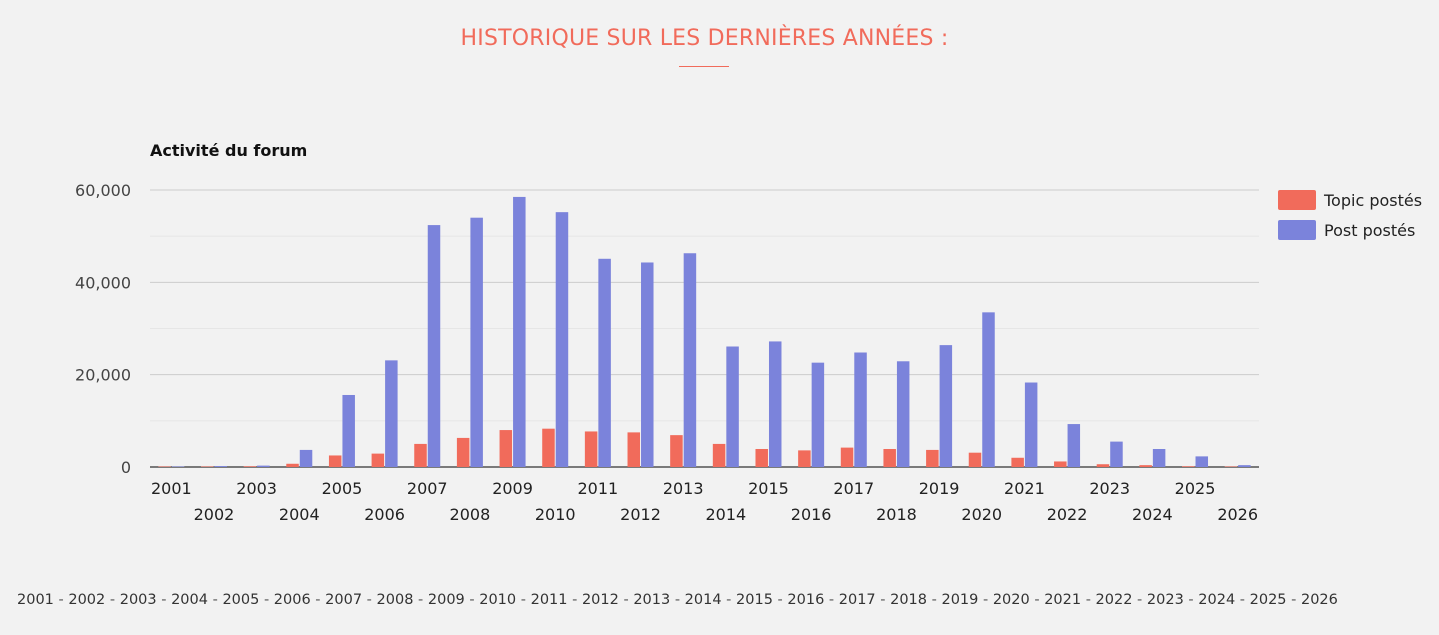 The width and height of the screenshot is (1439, 635). Describe the element at coordinates (1011, 600) in the screenshot. I see `year-link: 2020` at that location.